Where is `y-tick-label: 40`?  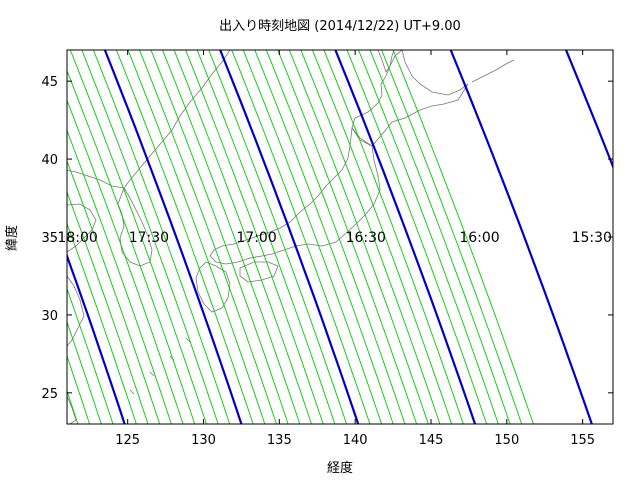
y-tick-label: 40 is located at coordinates (49, 160).